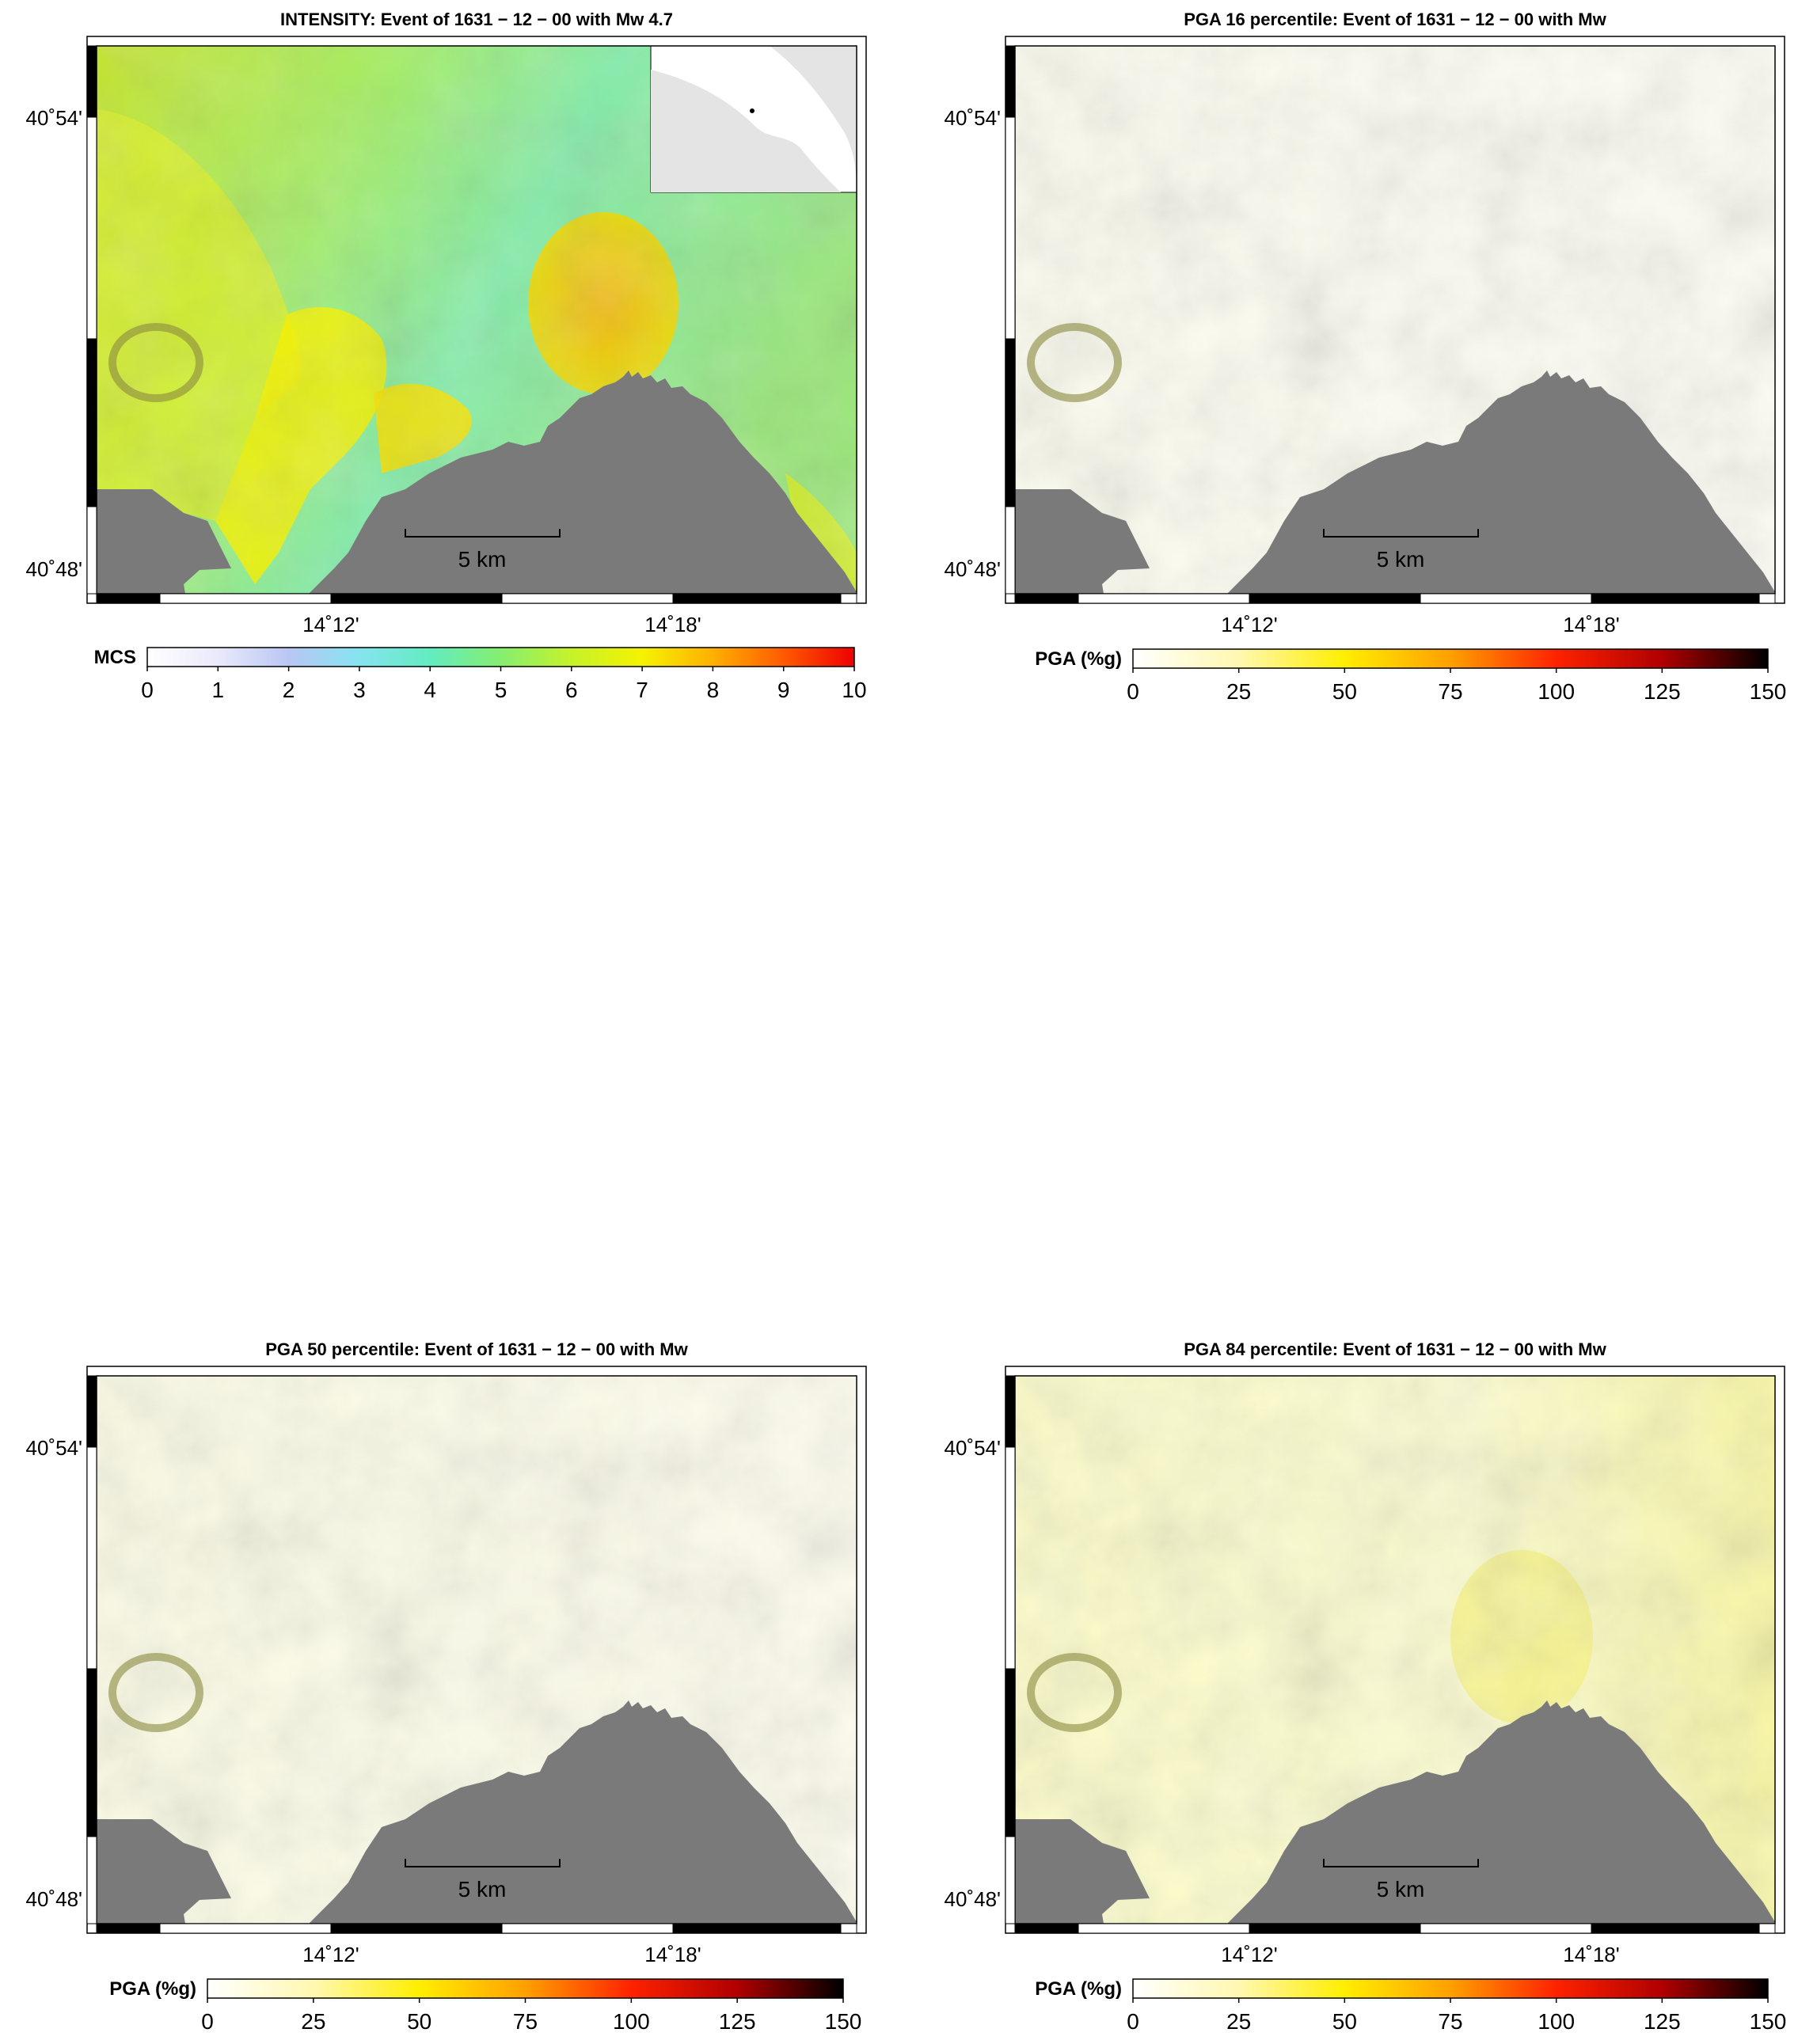  Describe the element at coordinates (359, 690) in the screenshot. I see `colorbar-tick-label: 3` at that location.